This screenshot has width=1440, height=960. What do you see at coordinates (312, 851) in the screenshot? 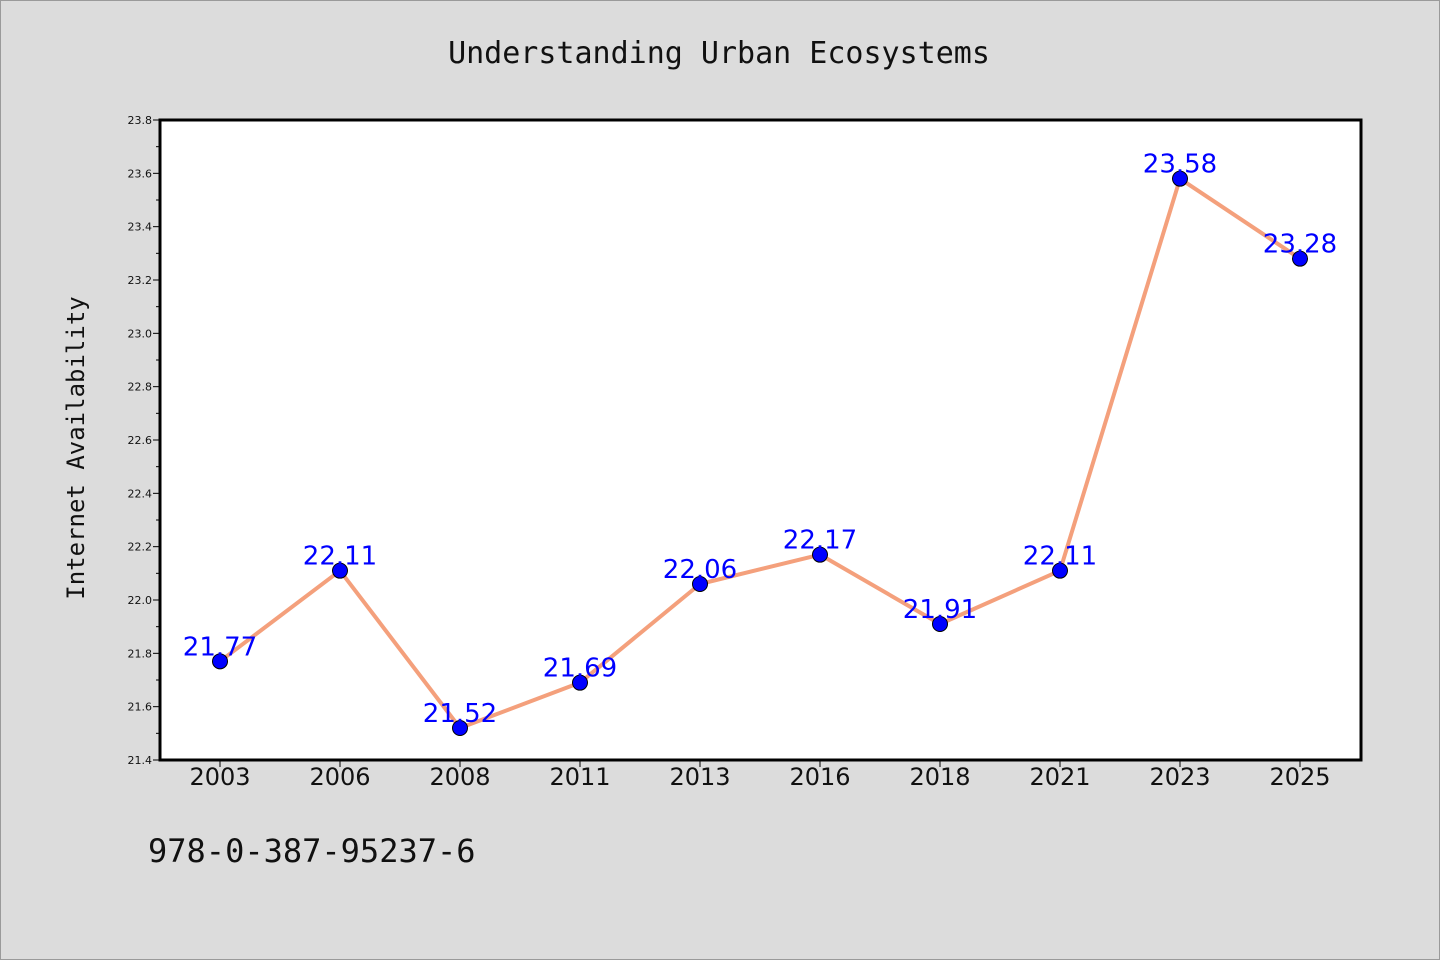
I see `footer-code: 978-0-387-95237-6` at bounding box center [312, 851].